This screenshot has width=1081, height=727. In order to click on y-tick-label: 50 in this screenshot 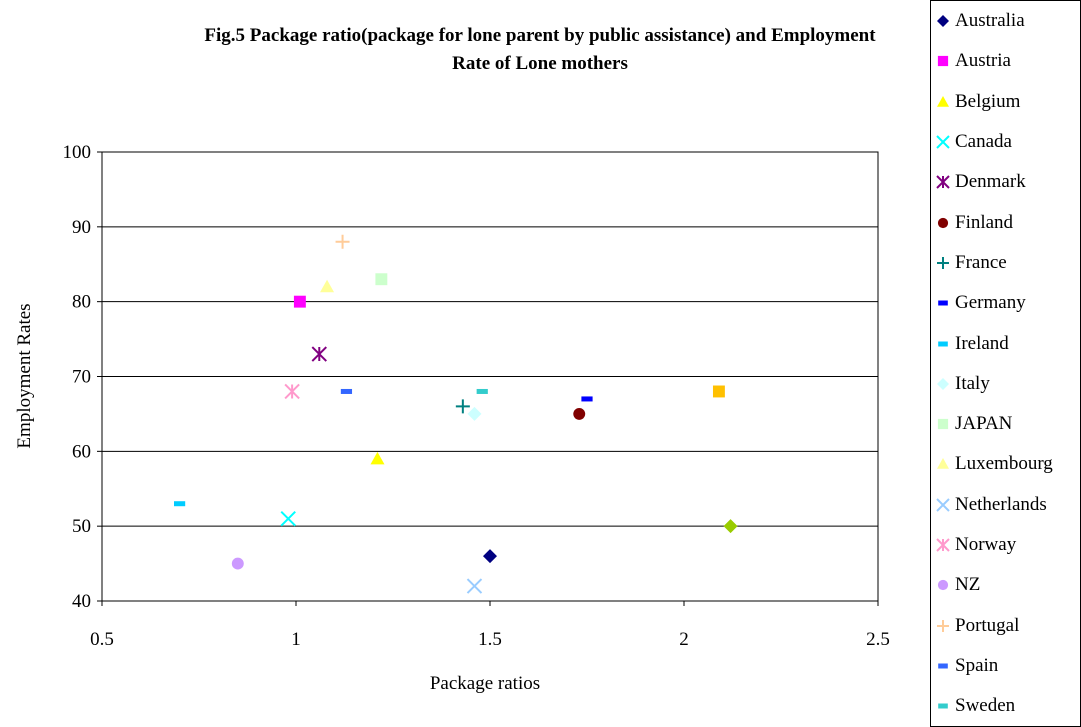, I will do `click(81, 526)`.